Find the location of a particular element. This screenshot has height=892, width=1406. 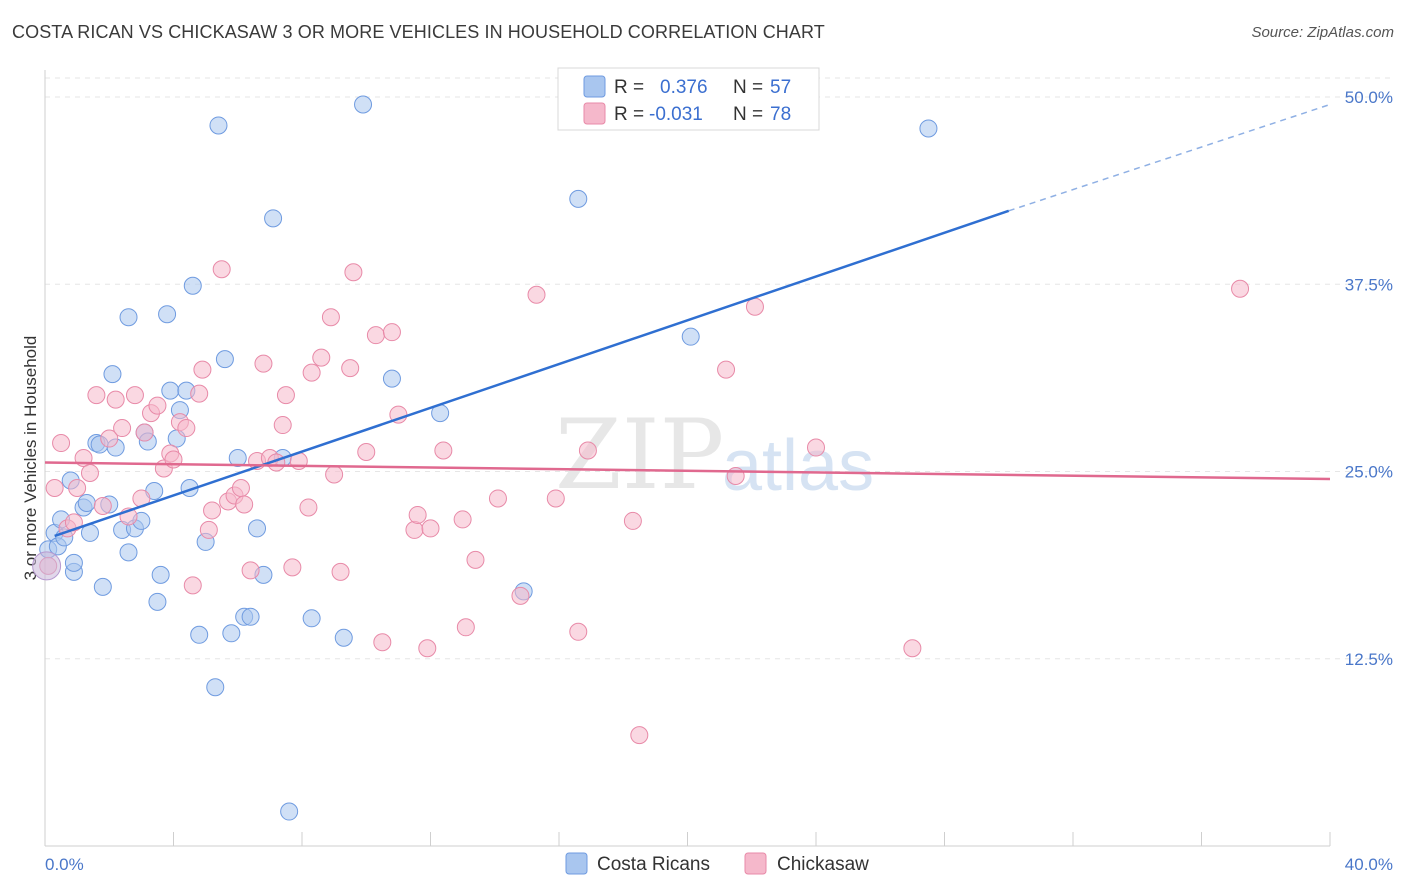

legend-r-value-0: 0.376 is located at coordinates (684, 87).